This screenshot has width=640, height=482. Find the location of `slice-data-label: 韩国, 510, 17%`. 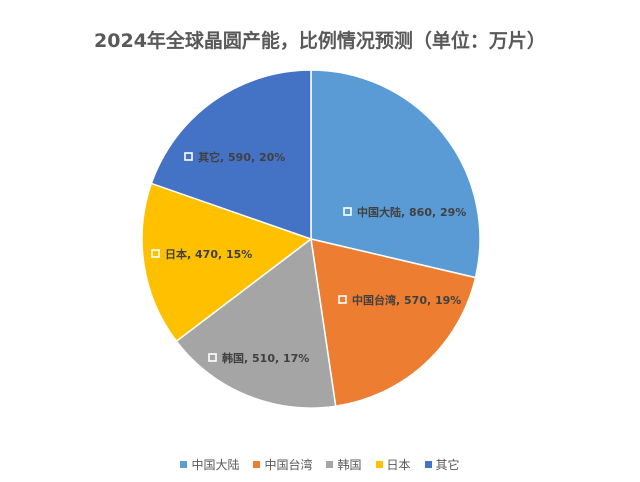

slice-data-label: 韩国, 510, 17% is located at coordinates (258, 358).